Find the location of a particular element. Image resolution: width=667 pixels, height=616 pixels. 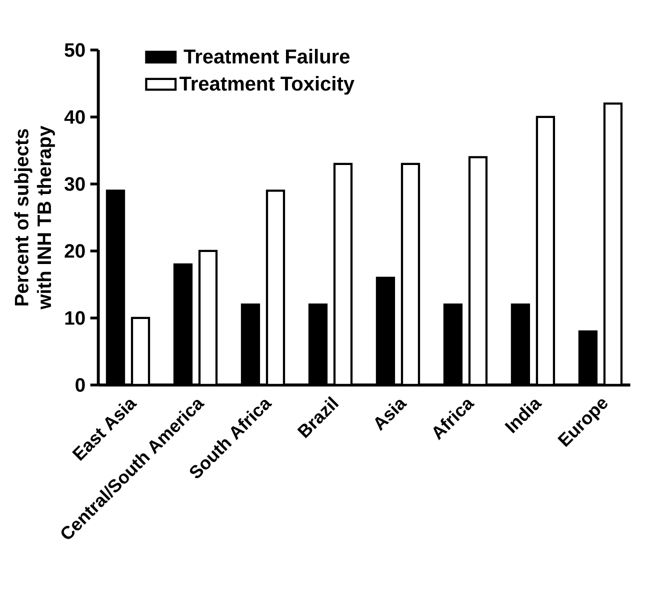

y-tick-label: 10 is located at coordinates (75, 318).